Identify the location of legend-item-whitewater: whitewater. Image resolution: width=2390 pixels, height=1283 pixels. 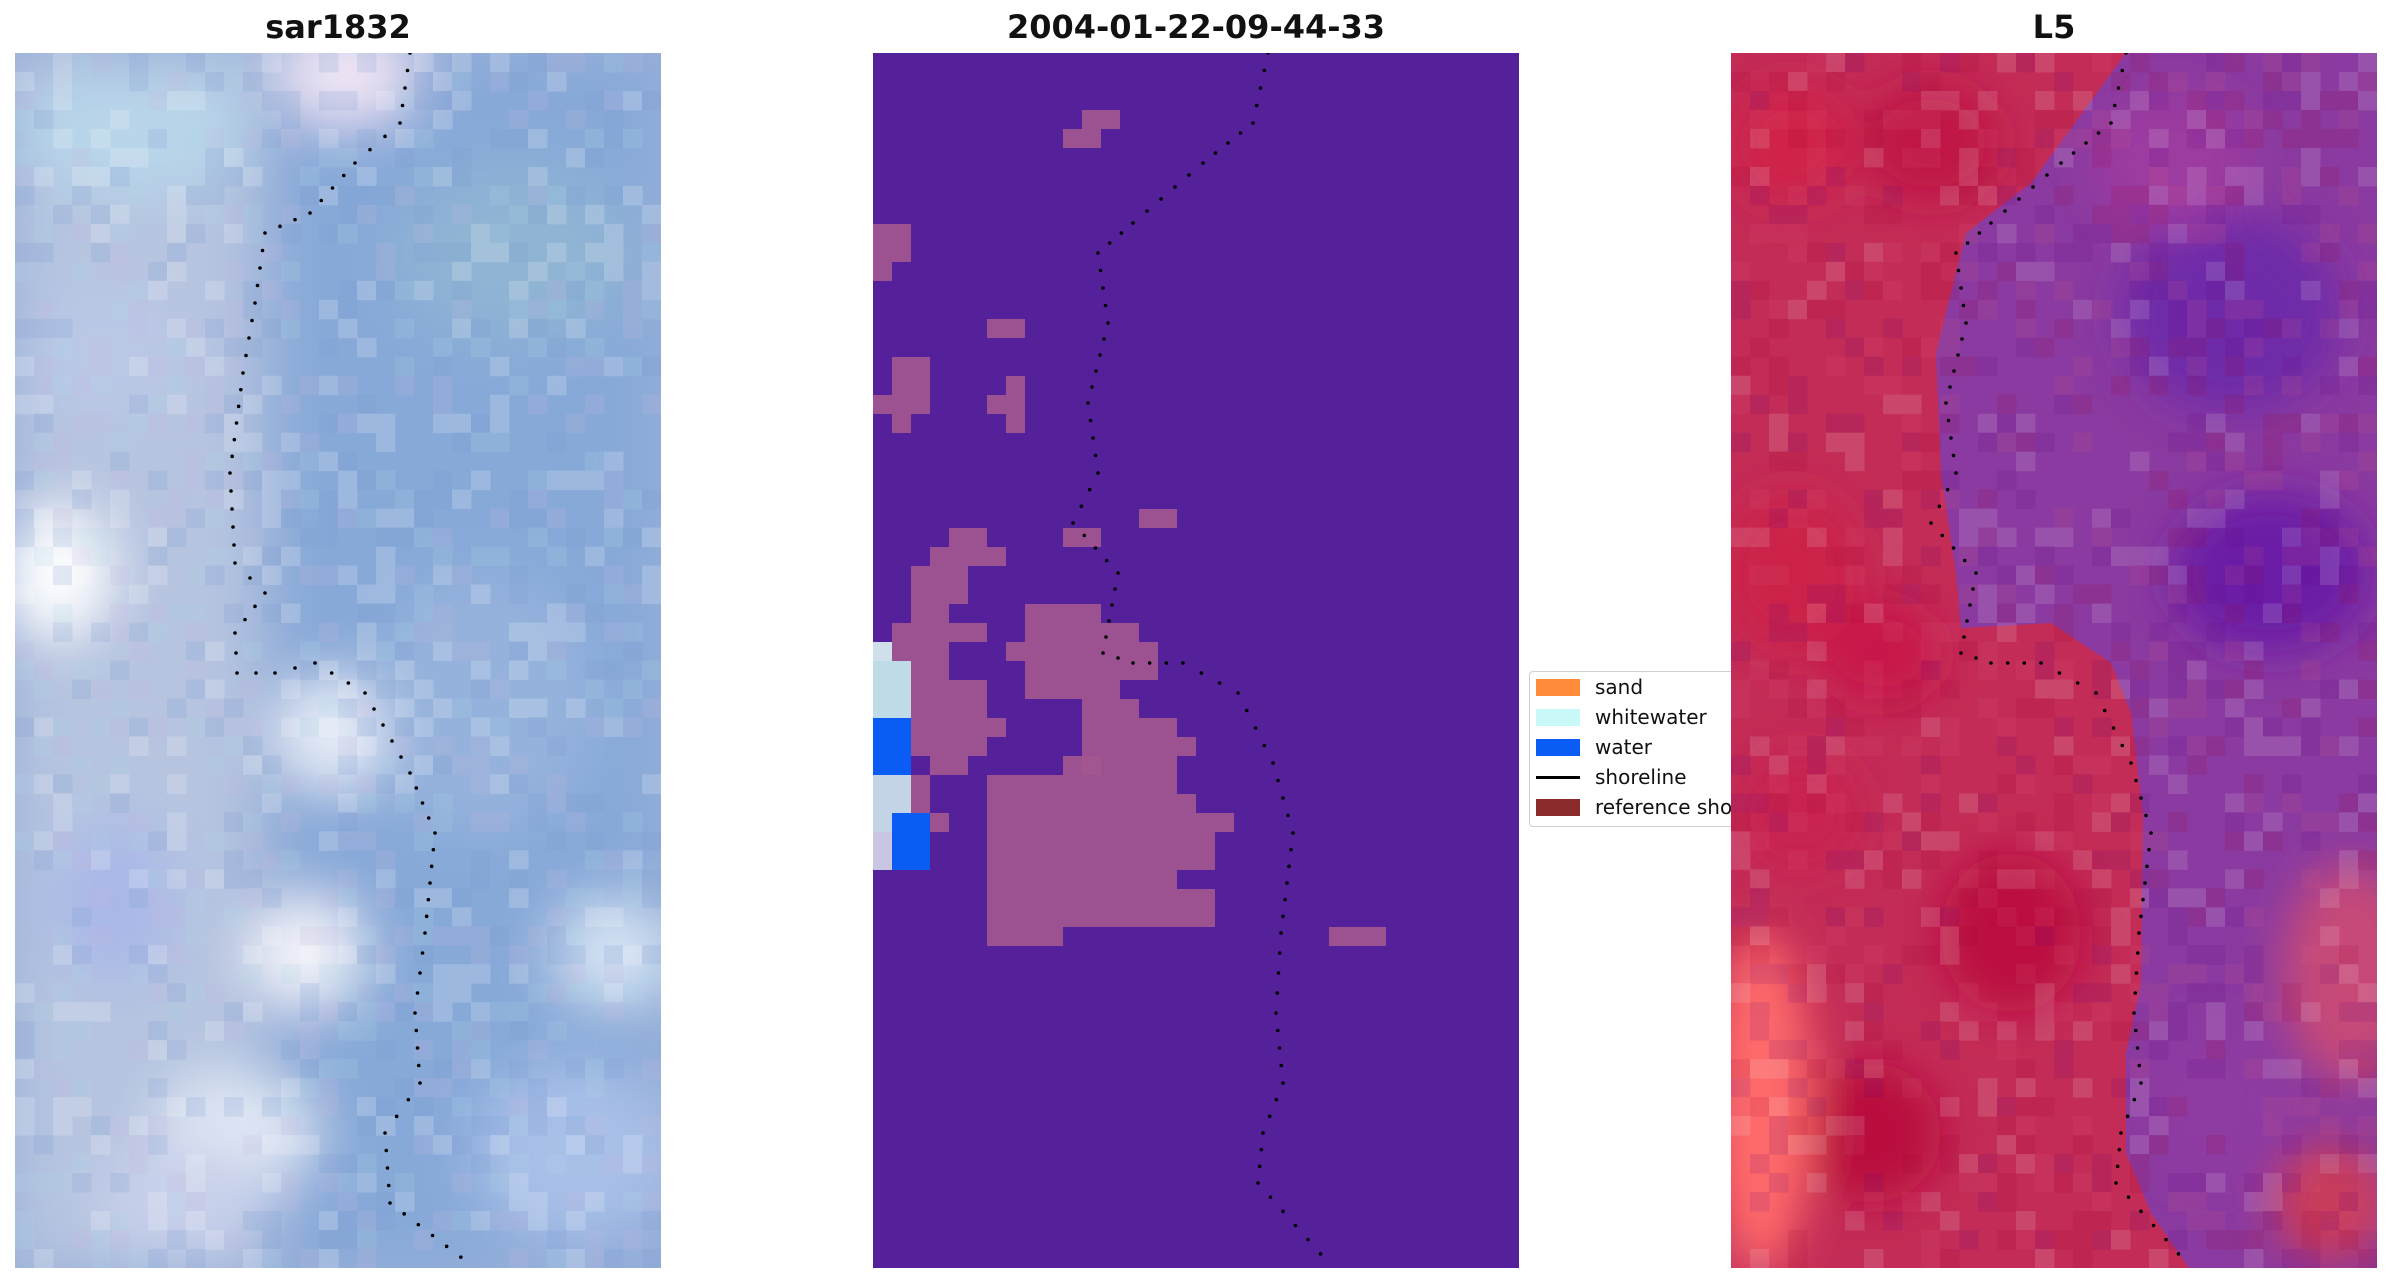
(1621, 717).